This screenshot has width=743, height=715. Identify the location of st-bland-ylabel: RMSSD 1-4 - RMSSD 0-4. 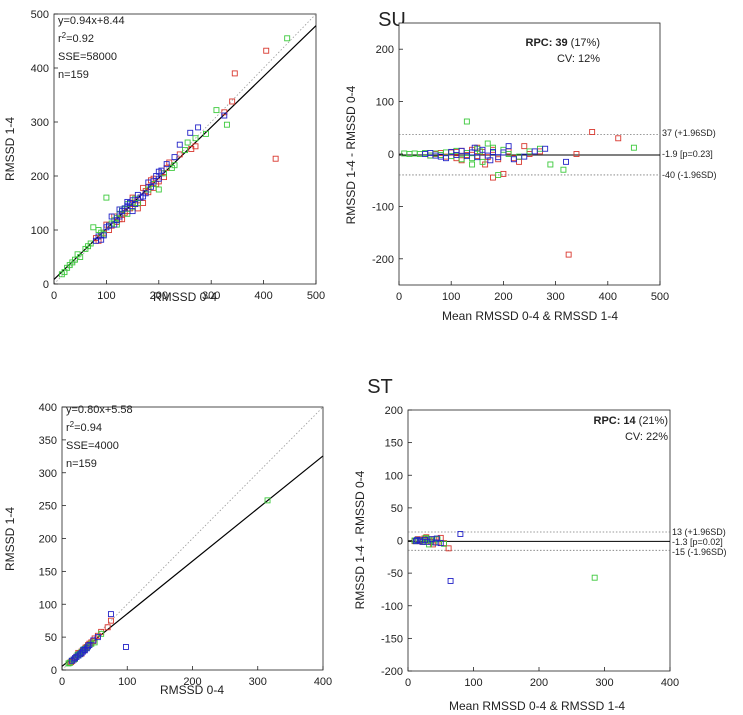
(360, 539).